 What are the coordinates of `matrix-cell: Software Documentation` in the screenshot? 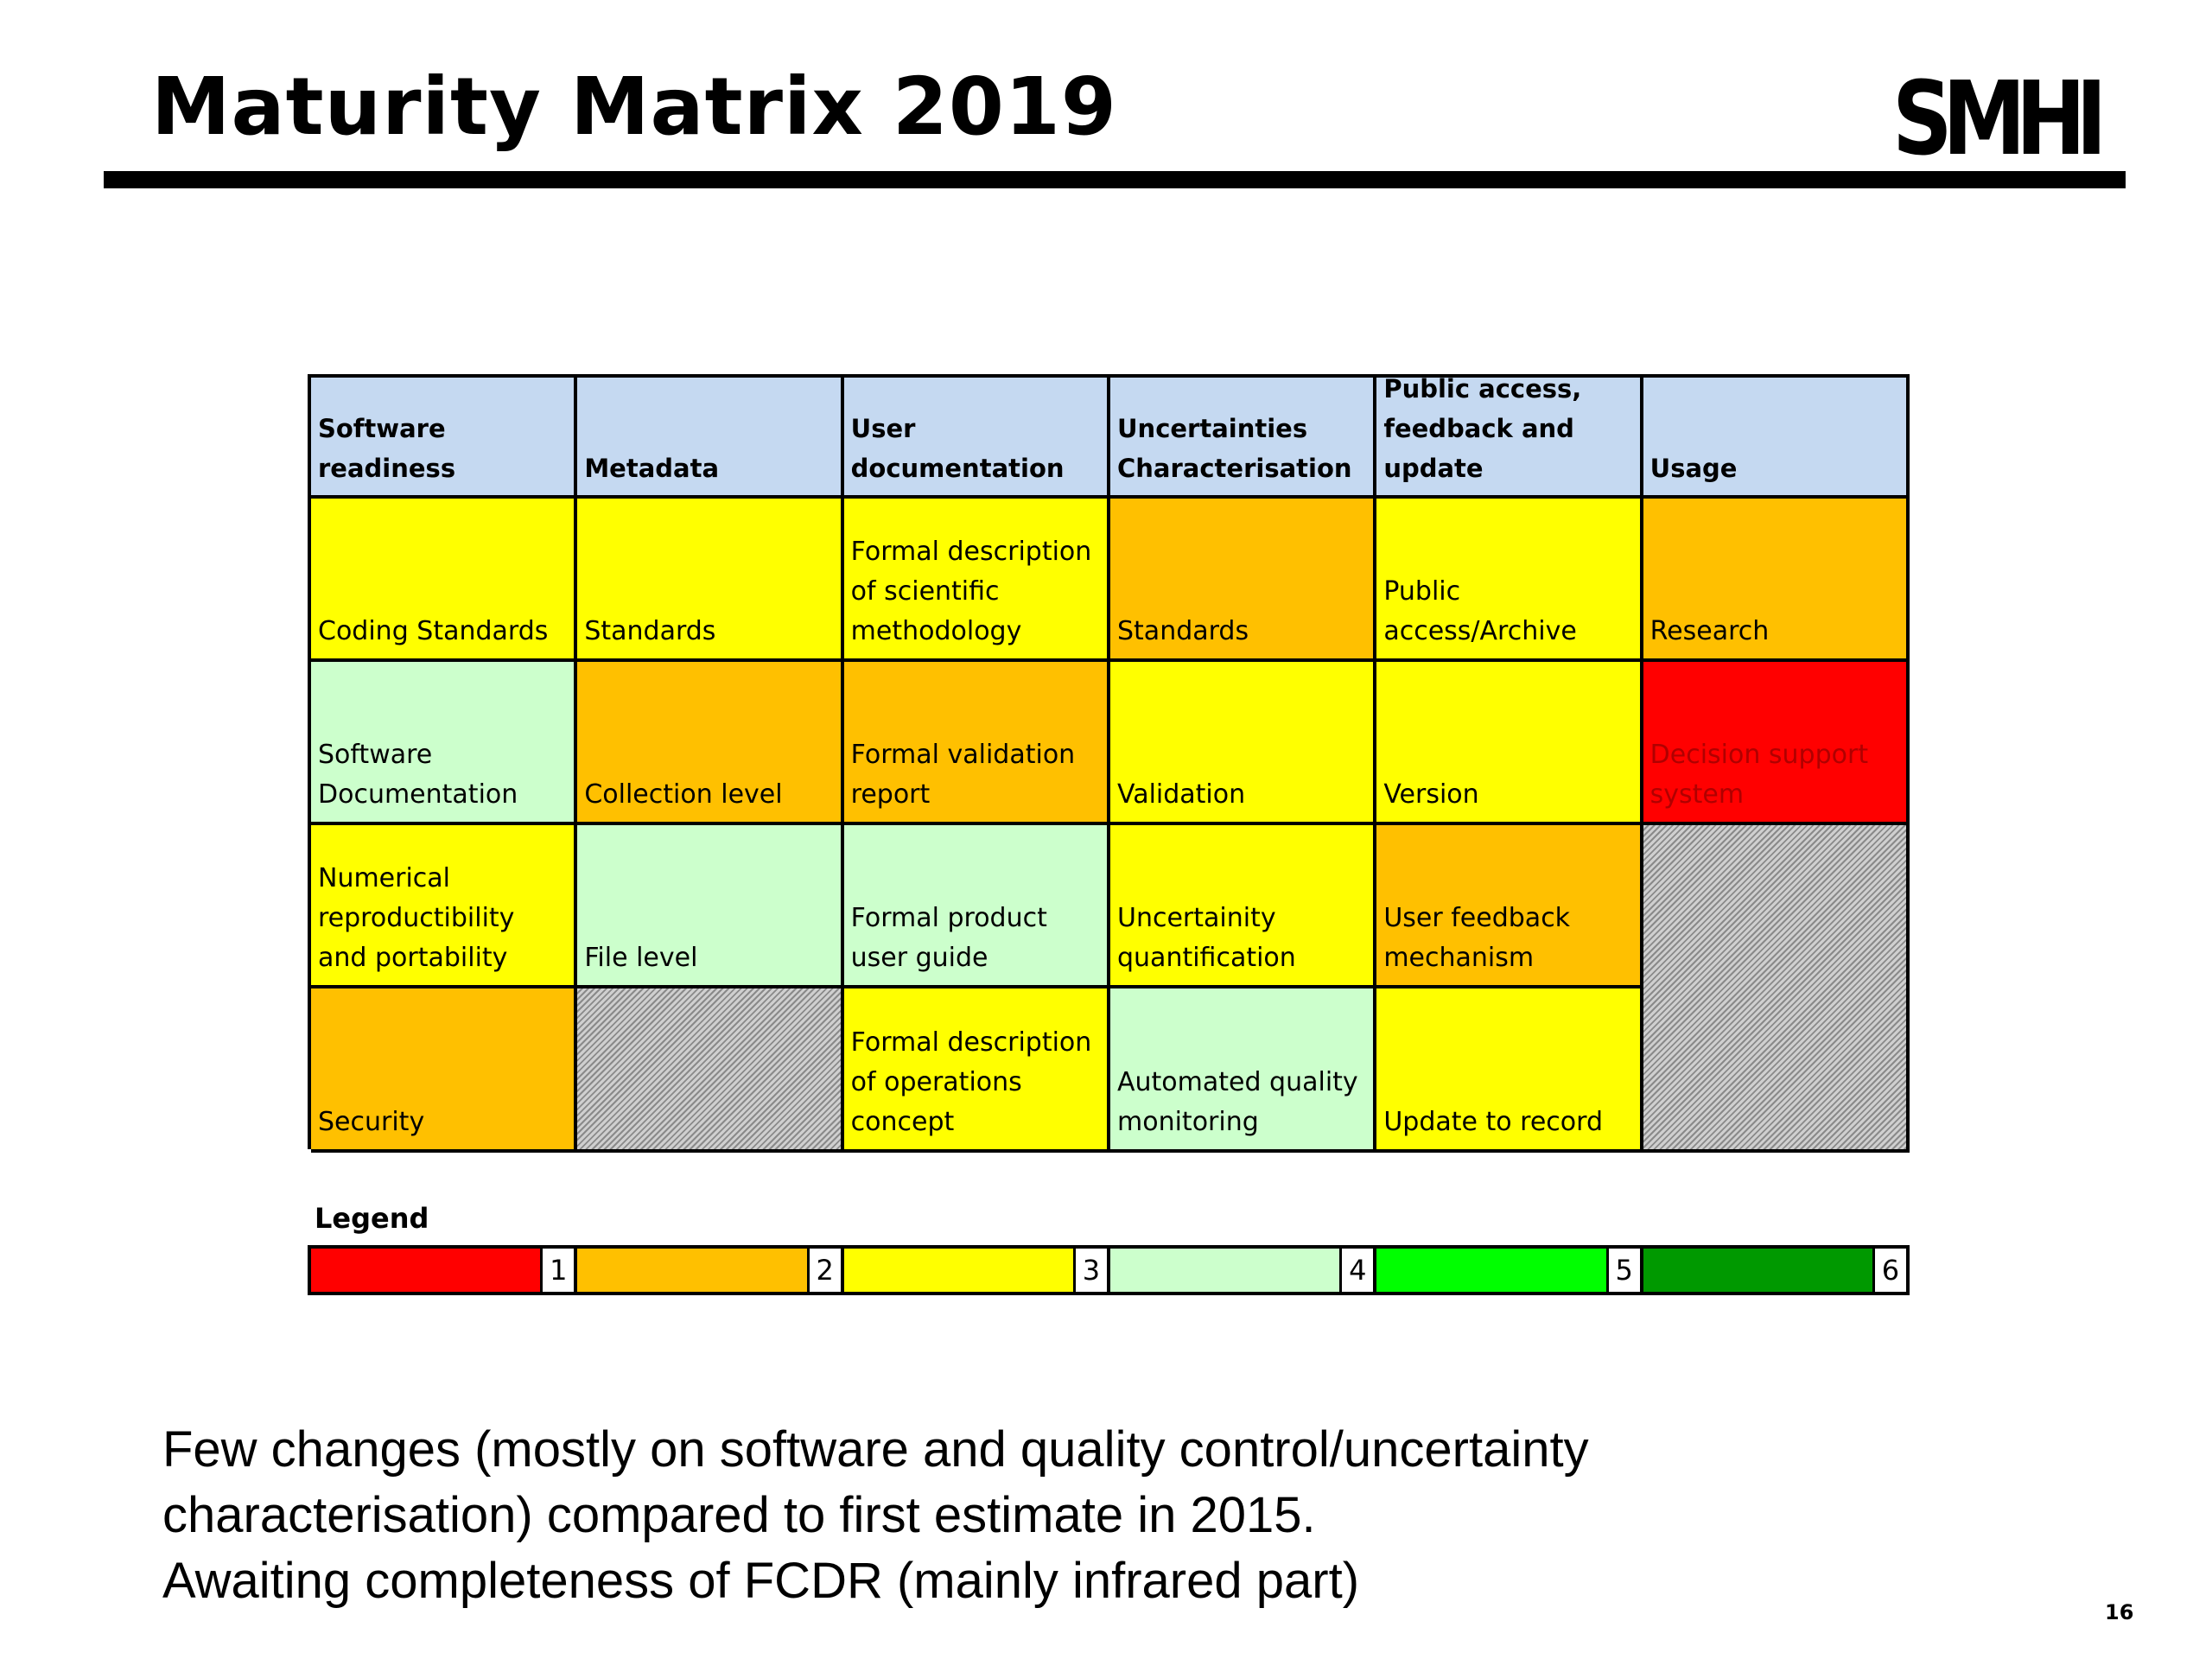 It's located at (444, 743).